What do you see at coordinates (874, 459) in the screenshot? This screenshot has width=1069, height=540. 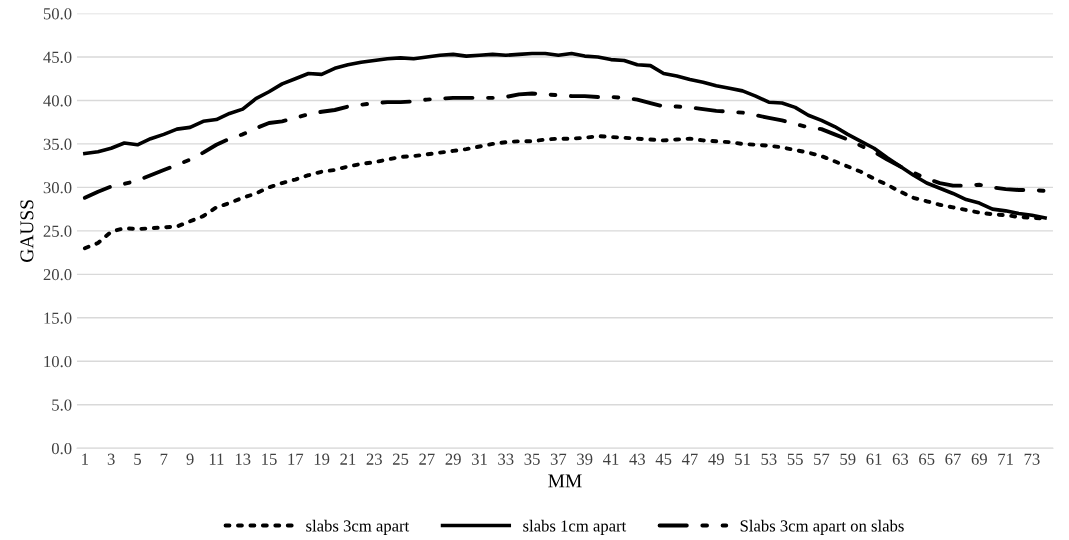 I see `x-tick-label: 61` at bounding box center [874, 459].